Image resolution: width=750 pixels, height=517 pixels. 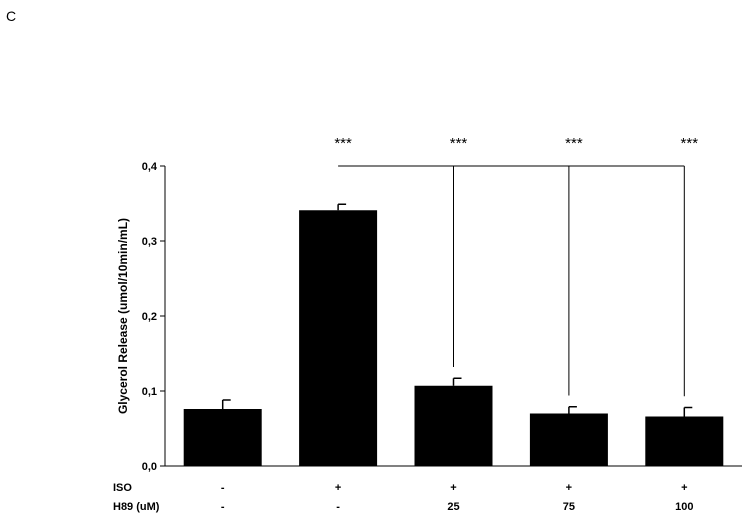 I want to click on condition-row-label: ISO, so click(x=122, y=488).